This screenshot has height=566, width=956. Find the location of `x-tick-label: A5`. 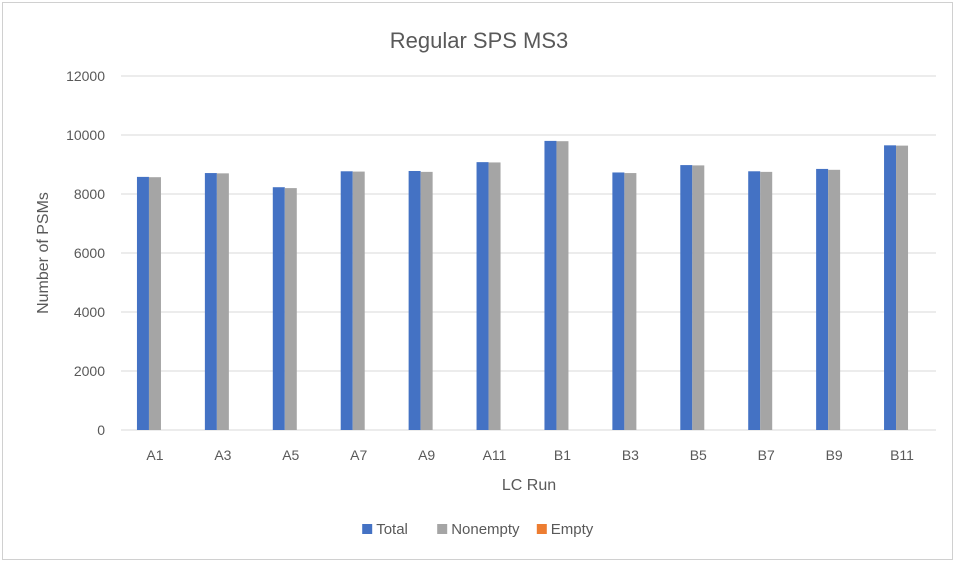

x-tick-label: A5 is located at coordinates (290, 455).